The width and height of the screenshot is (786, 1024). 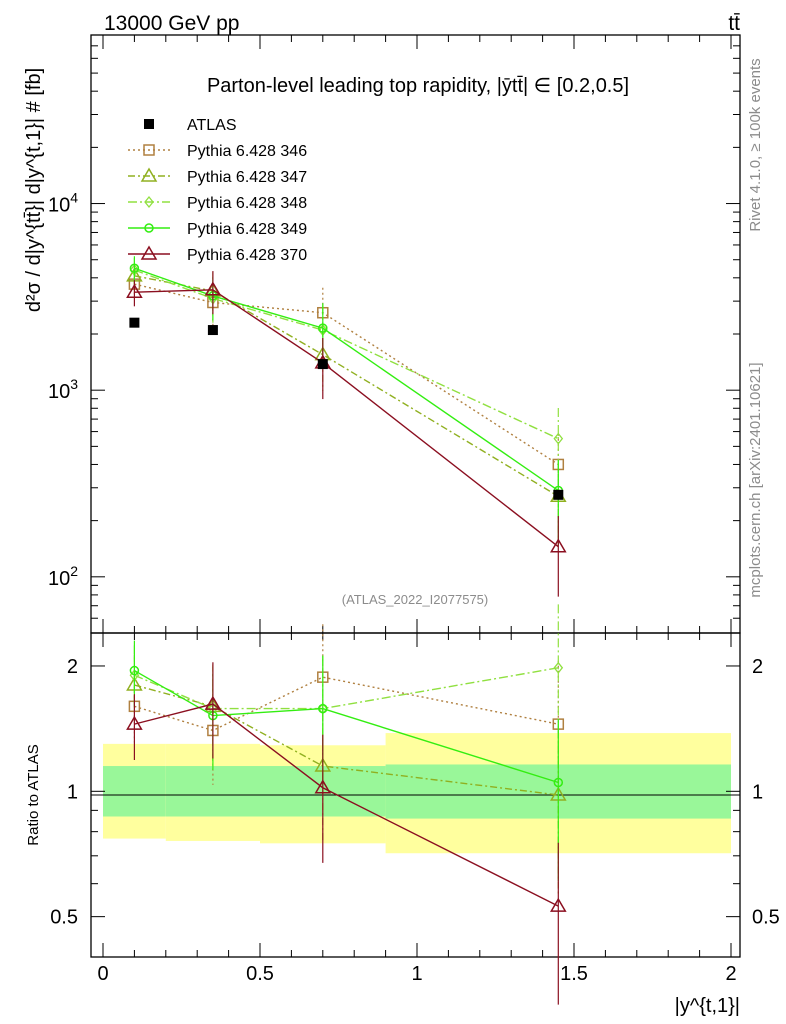 I want to click on x-axis-label: |y^{t,1}|, so click(x=707, y=1006).